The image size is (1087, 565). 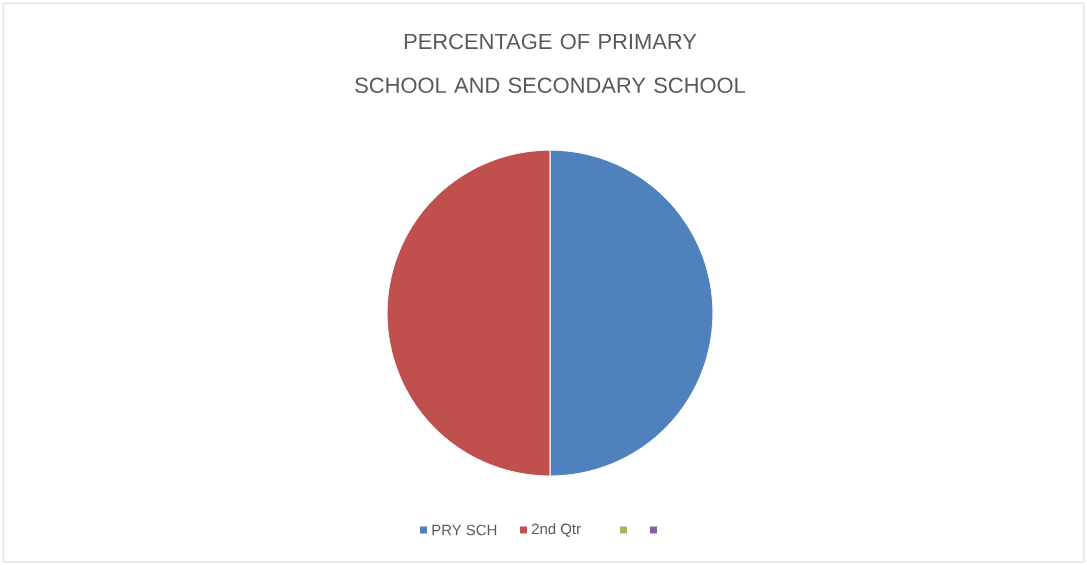 What do you see at coordinates (556, 530) in the screenshot?
I see `legend-label: 2nd Qtr` at bounding box center [556, 530].